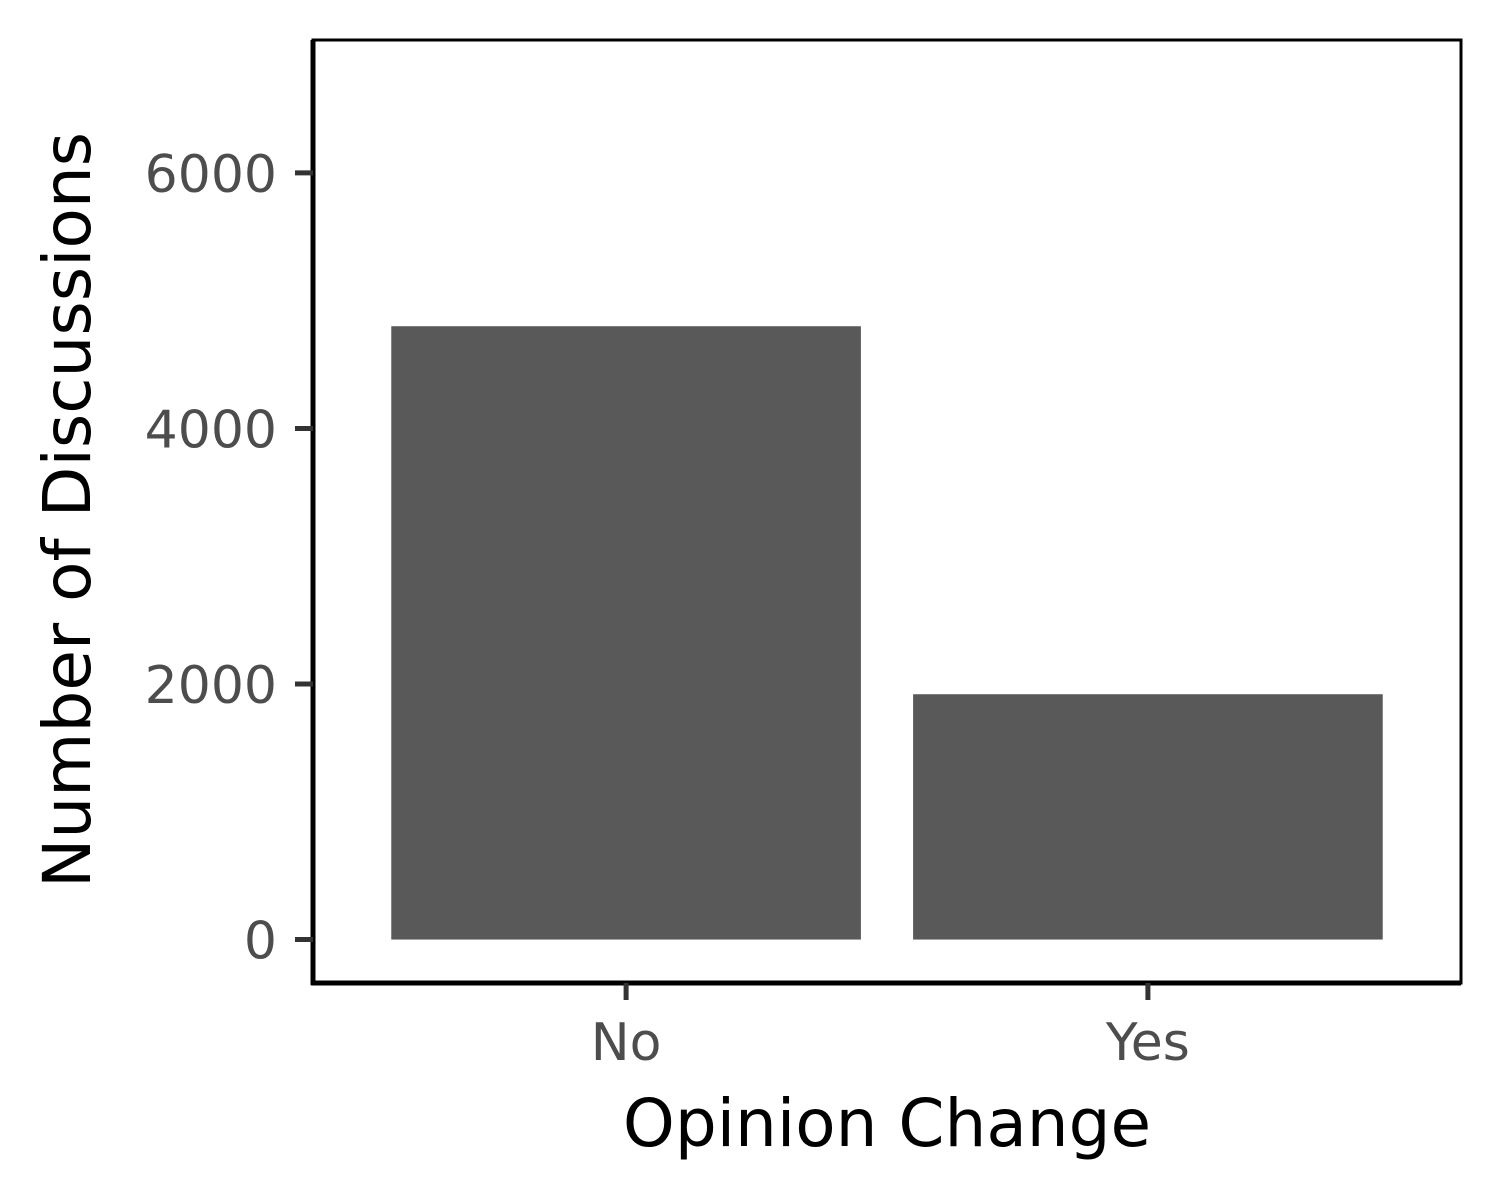 This screenshot has width=1500, height=1200. I want to click on y-tick-label-6000: 6000, so click(211, 175).